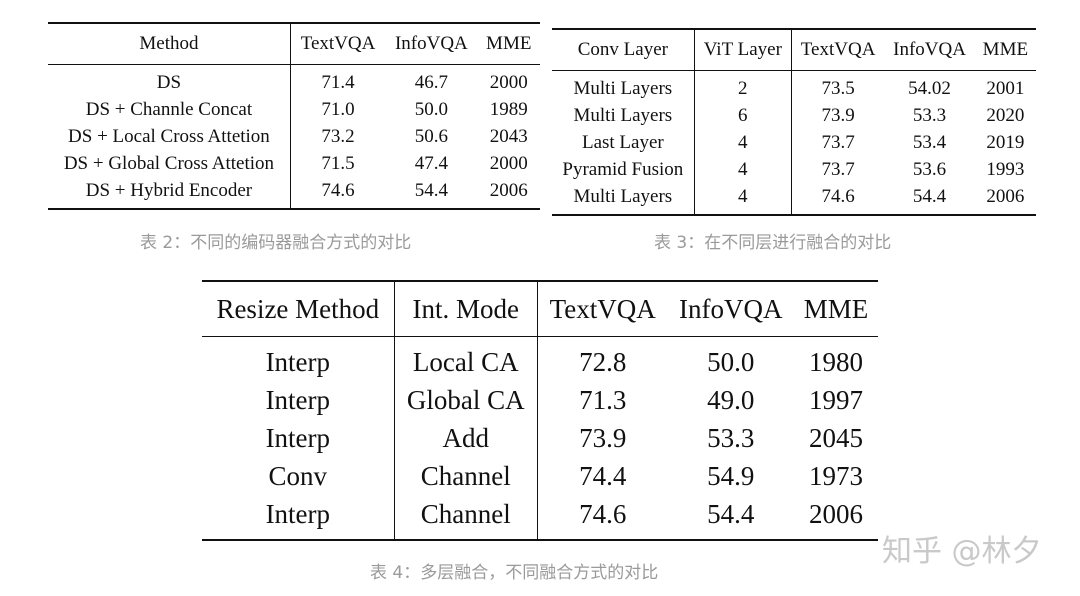  What do you see at coordinates (338, 82) in the screenshot?
I see `table-cell: 71.4` at bounding box center [338, 82].